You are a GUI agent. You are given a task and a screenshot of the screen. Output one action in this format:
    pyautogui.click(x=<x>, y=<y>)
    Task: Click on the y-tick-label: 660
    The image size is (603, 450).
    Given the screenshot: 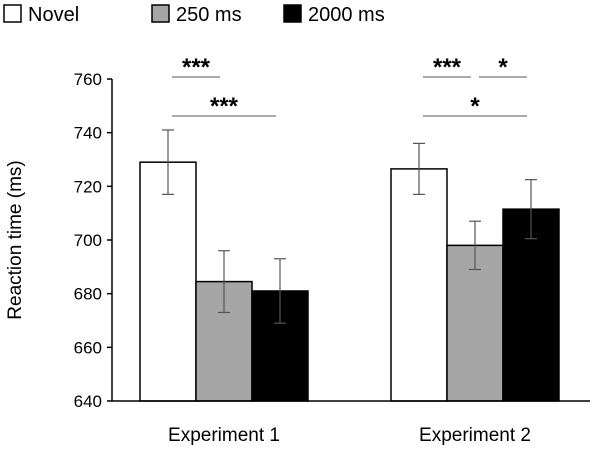 What is the action you would take?
    pyautogui.click(x=88, y=347)
    